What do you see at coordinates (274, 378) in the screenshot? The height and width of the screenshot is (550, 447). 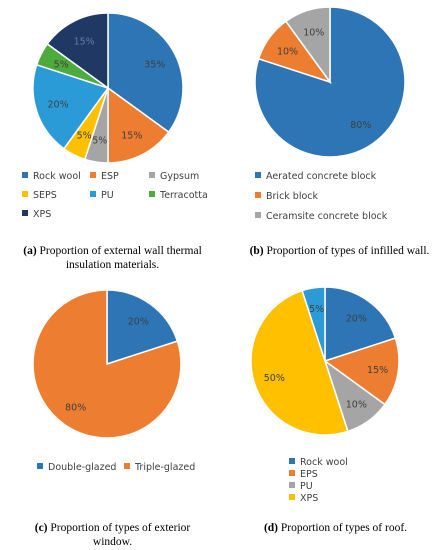 I see `slice-data-label: 50%` at bounding box center [274, 378].